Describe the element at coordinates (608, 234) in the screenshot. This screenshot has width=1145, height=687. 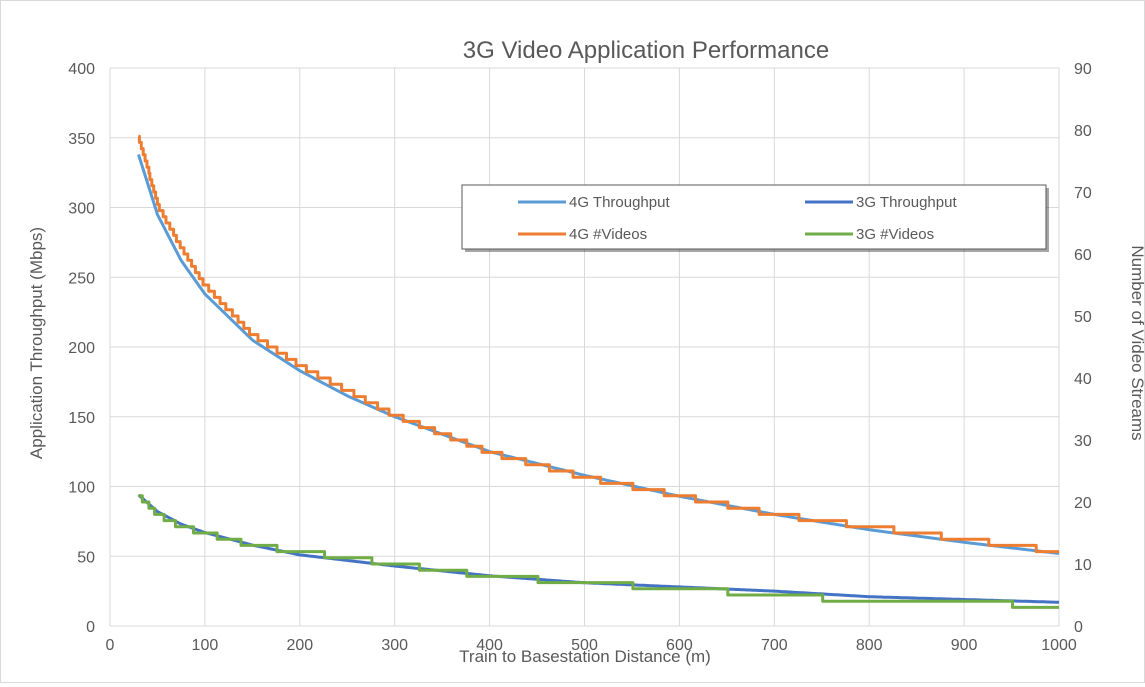
I see `legend-label: 4G #Videos` at that location.